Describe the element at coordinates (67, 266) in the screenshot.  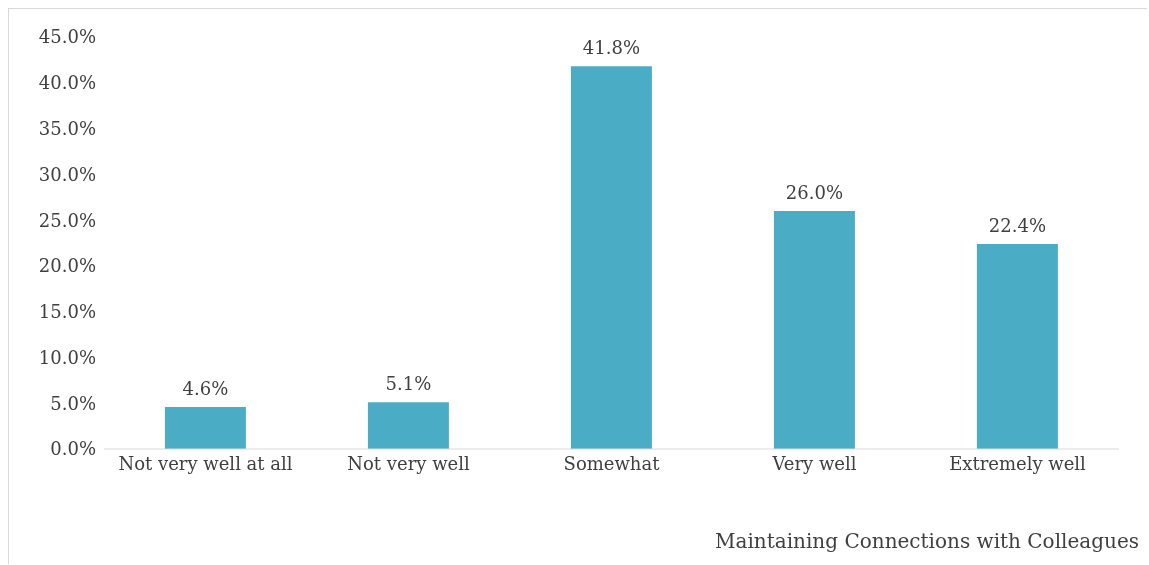
I see `y-tick-label: 20.0%` at that location.